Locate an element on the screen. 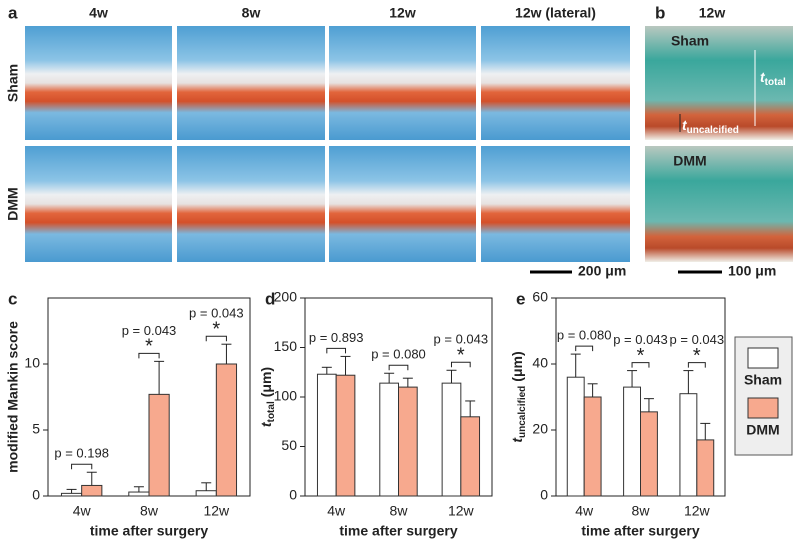 The image size is (800, 546). legend-label: DMM is located at coordinates (762, 430).